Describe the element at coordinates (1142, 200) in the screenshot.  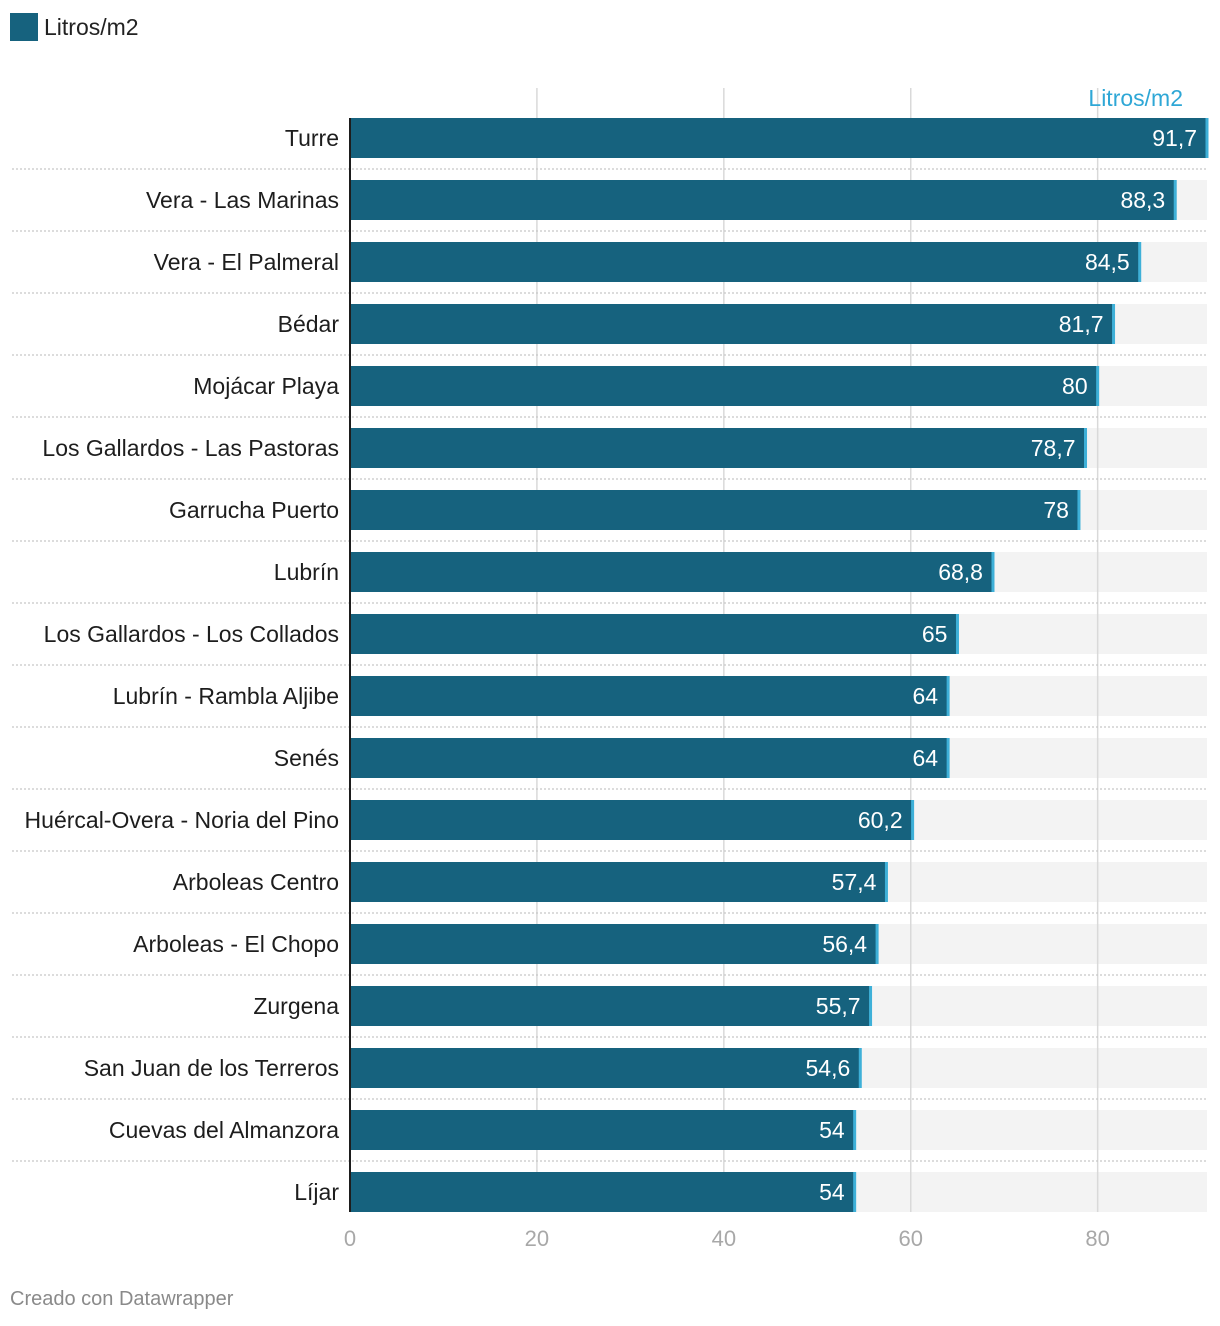
I see `value-label: 88,3` at that location.